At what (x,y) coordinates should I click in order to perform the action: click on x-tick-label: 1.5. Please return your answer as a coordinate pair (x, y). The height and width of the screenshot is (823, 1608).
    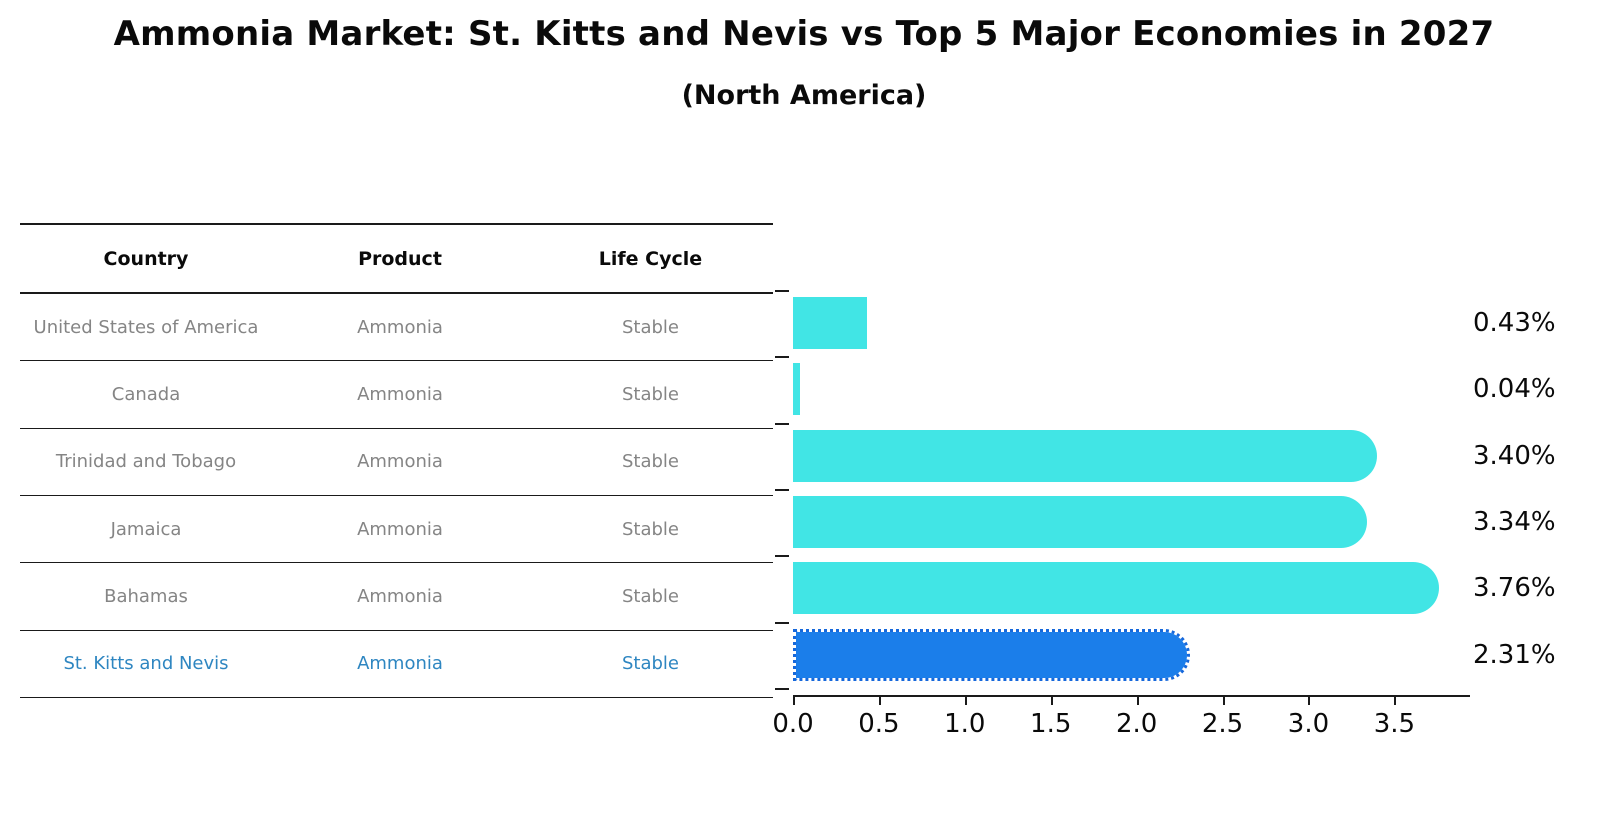
    Looking at the image, I should click on (1051, 724).